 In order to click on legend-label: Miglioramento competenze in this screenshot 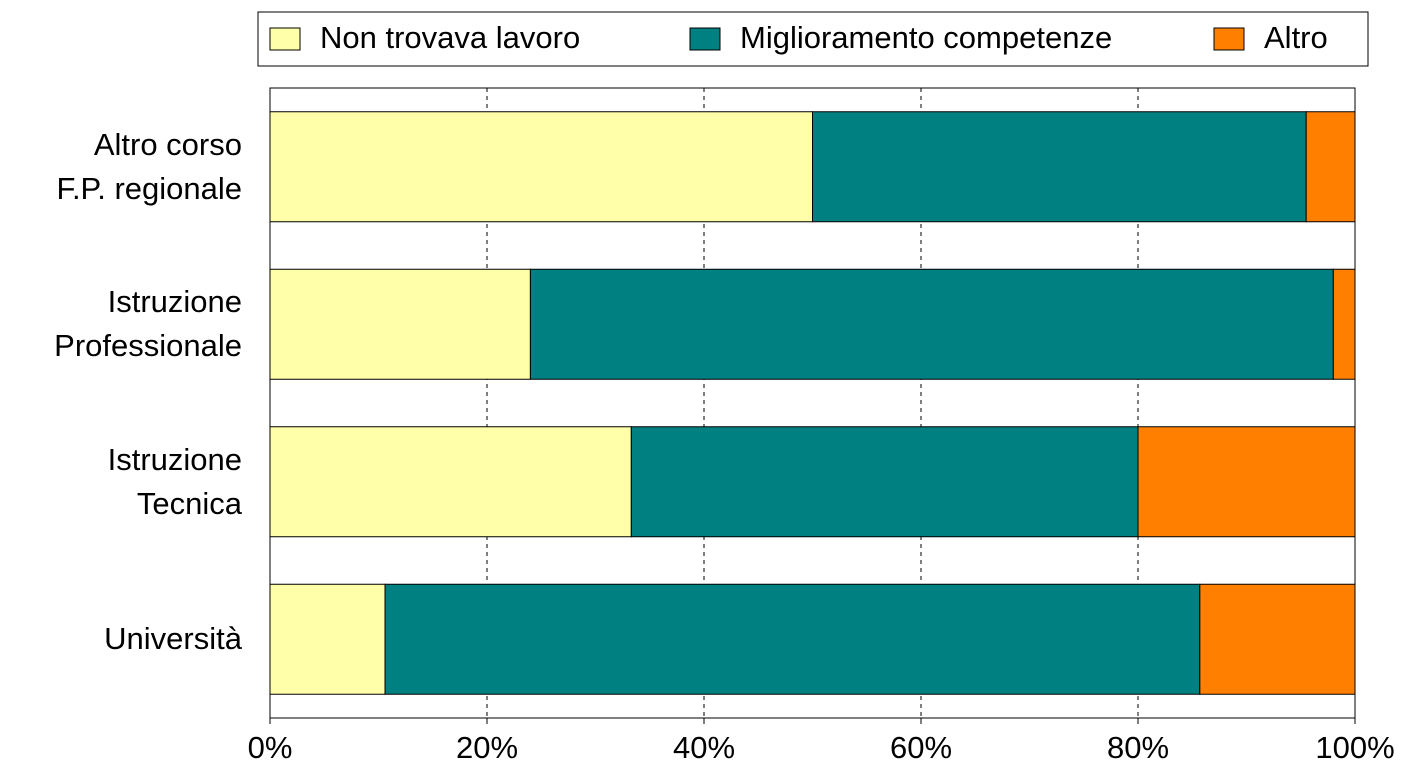, I will do `click(926, 37)`.